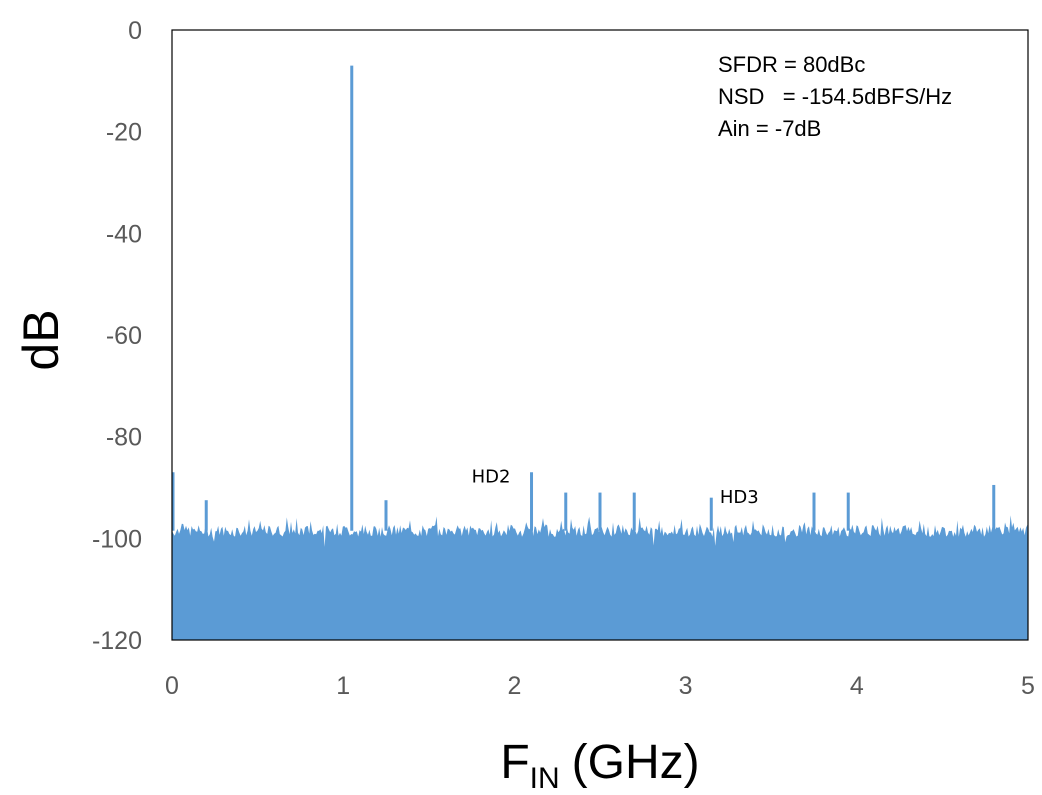 The height and width of the screenshot is (795, 1042). Describe the element at coordinates (135, 31) in the screenshot. I see `y-tick-0: 0` at that location.